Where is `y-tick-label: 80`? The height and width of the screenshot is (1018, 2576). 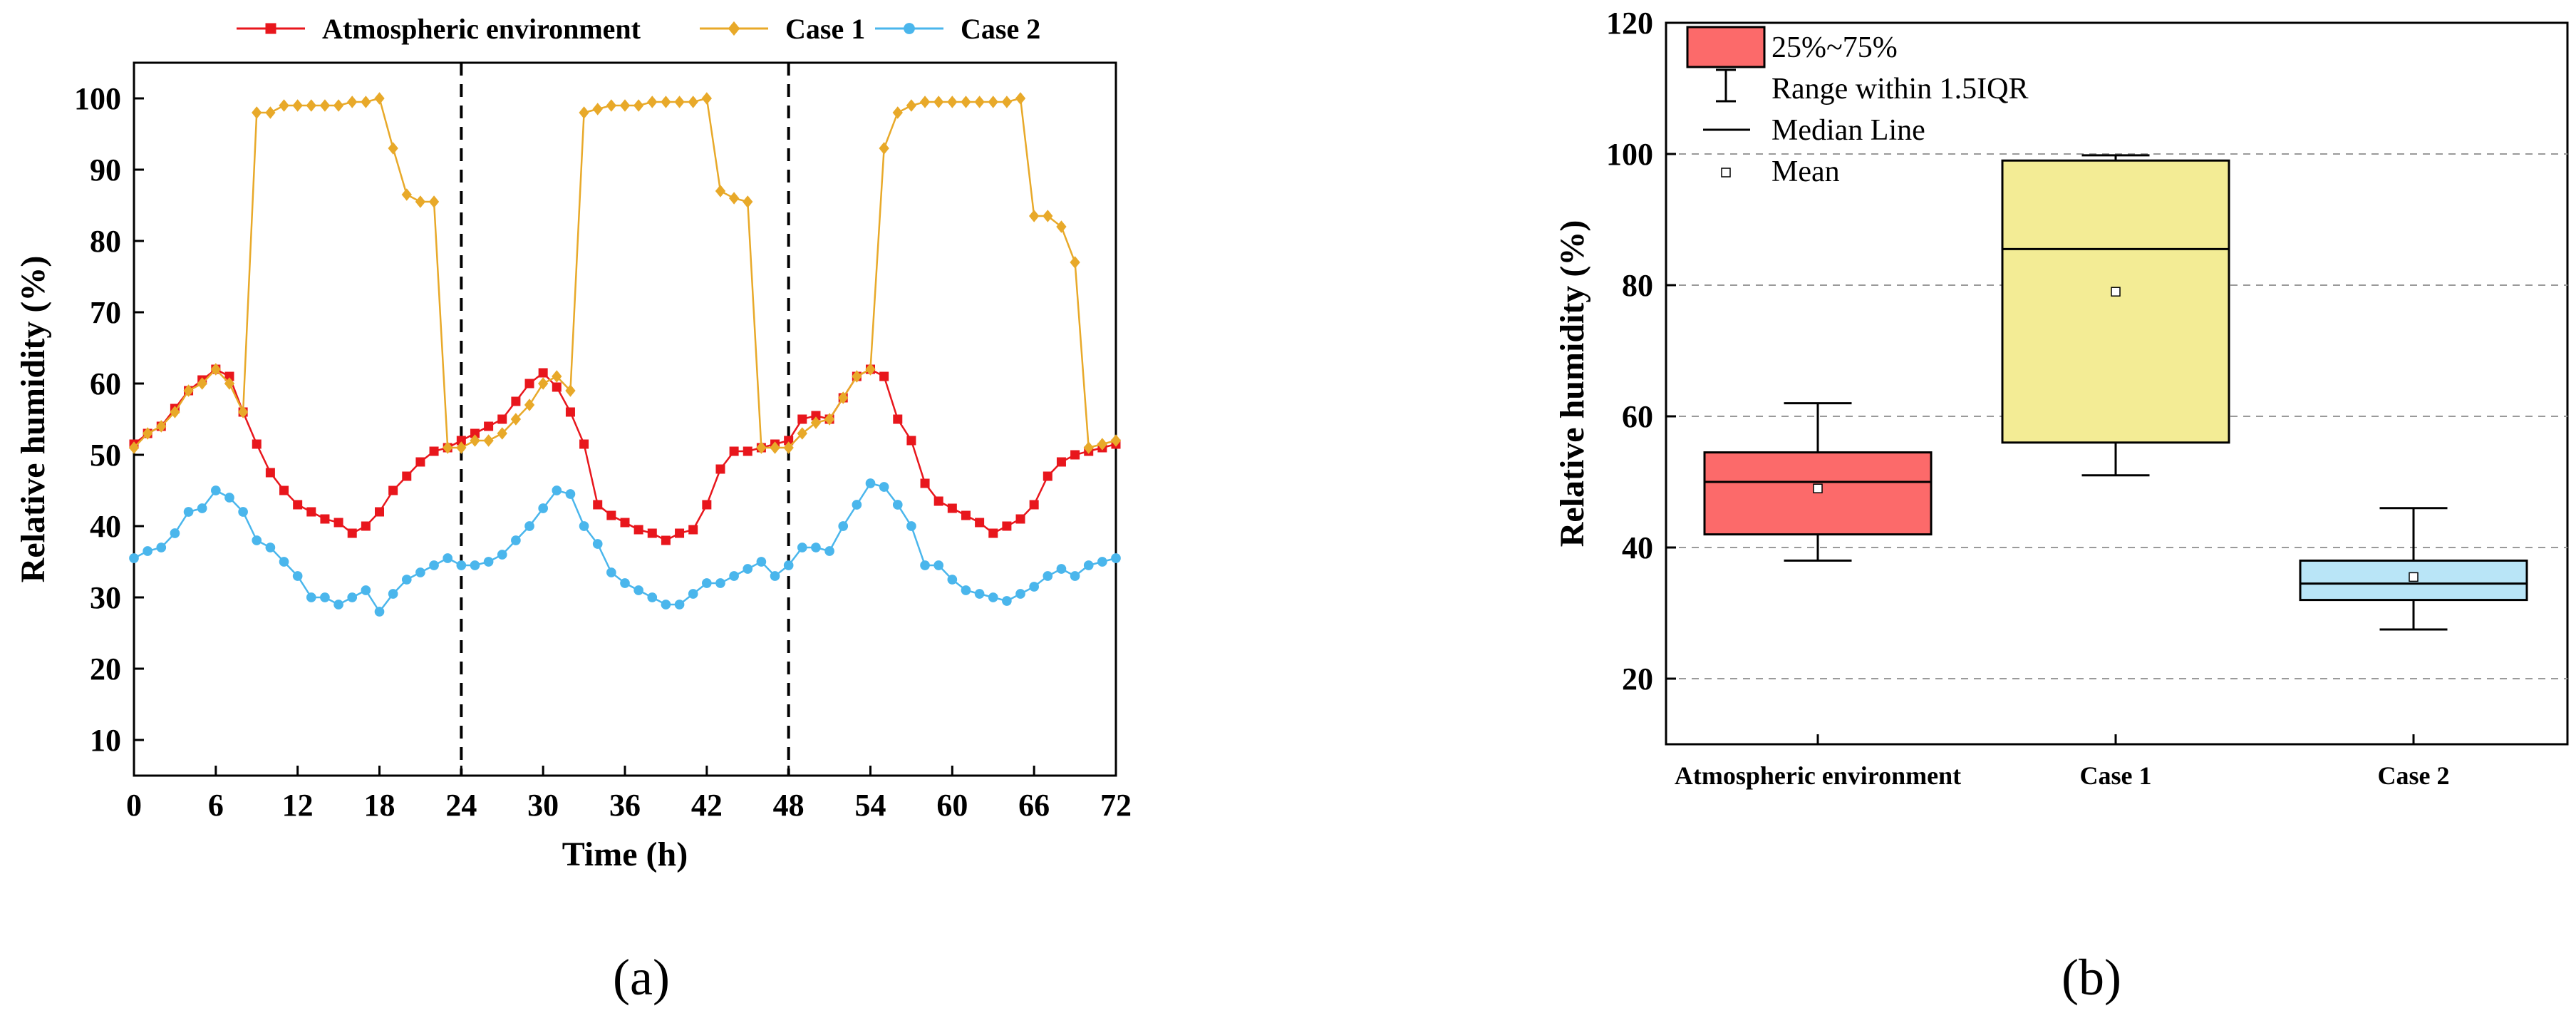
y-tick-label: 80 is located at coordinates (1638, 285).